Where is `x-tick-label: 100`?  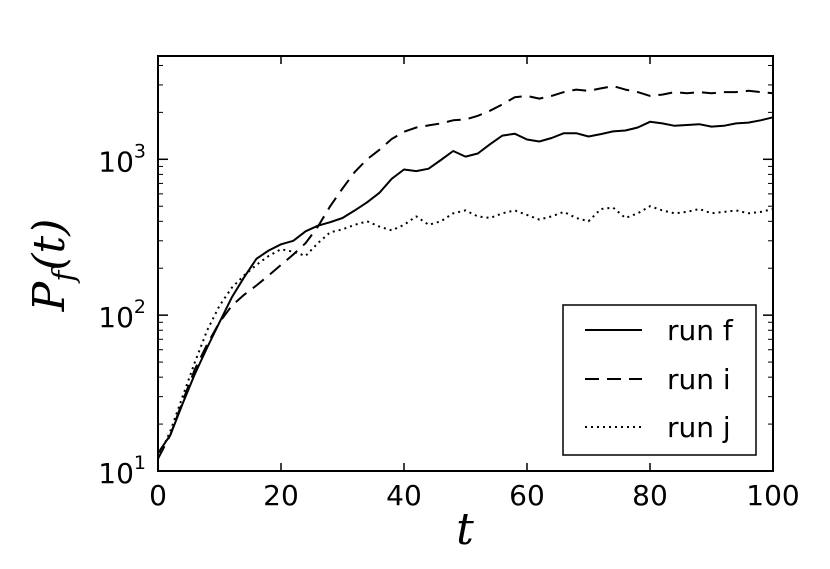
x-tick-label: 100 is located at coordinates (772, 495).